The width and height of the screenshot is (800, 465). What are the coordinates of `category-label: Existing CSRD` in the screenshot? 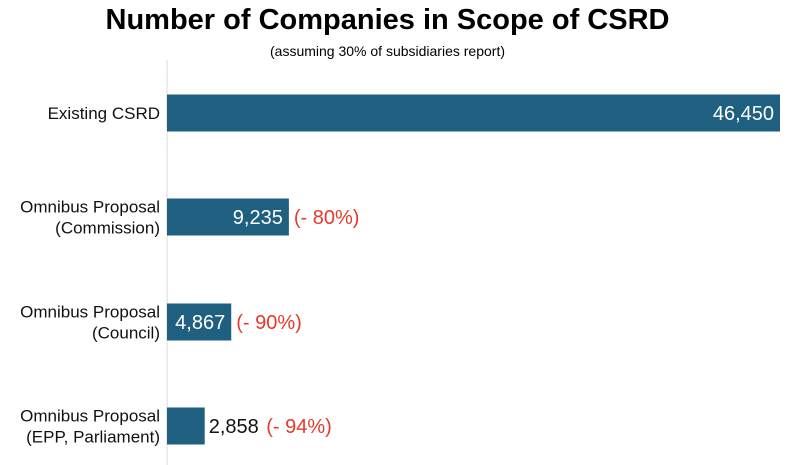 It's located at (104, 113).